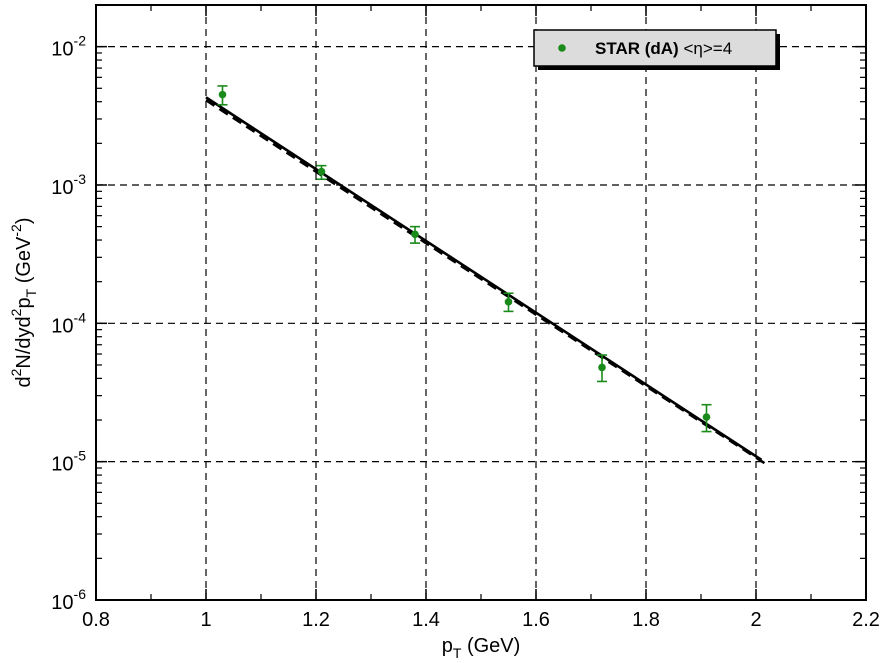  I want to click on x-tick-label: 2, so click(755, 620).